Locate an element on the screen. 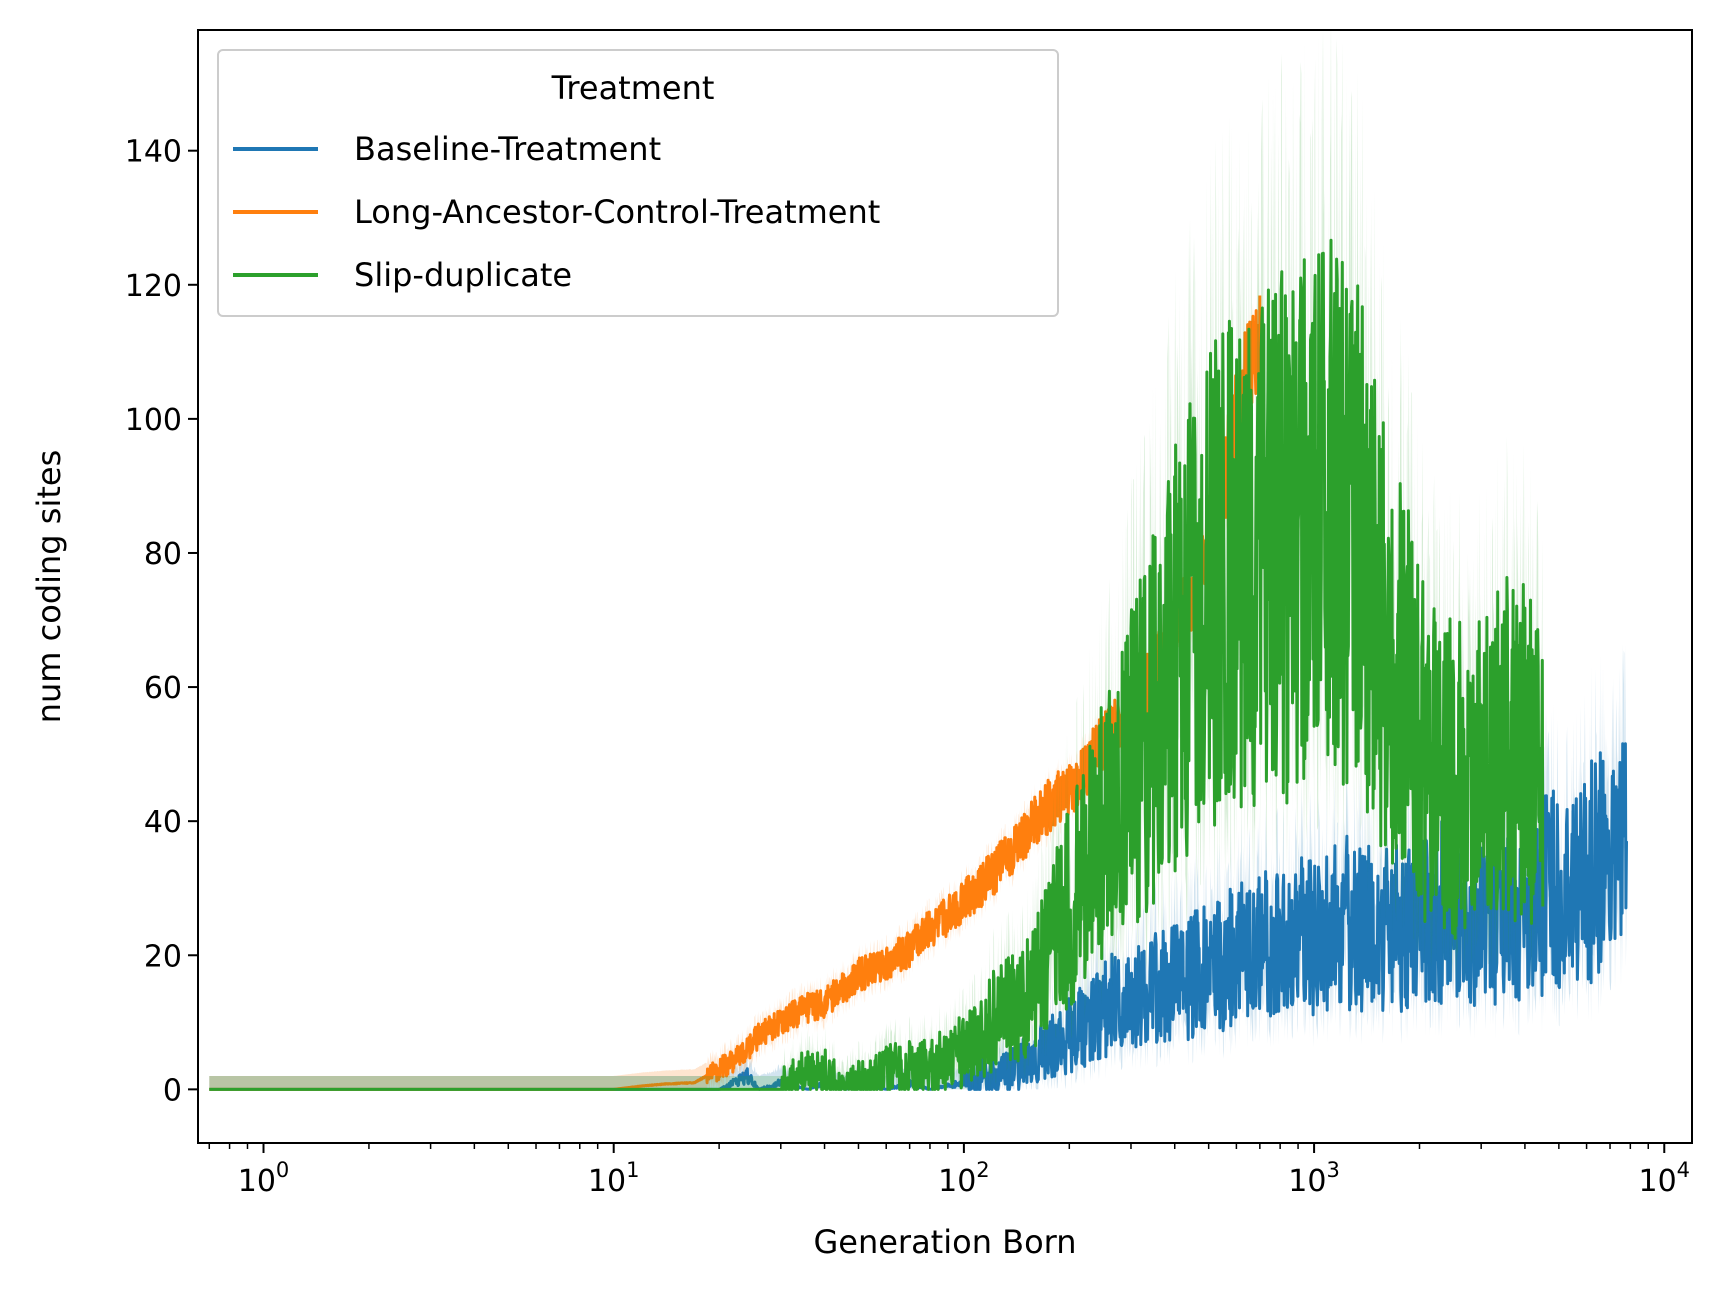 The image size is (1722, 1299). x-axis-label: Generation Born is located at coordinates (944, 1242).